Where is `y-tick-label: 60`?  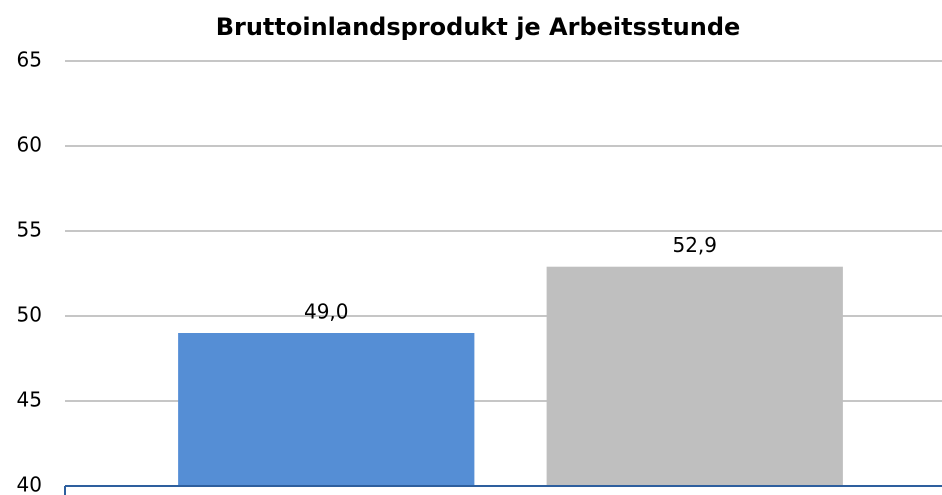 y-tick-label: 60 is located at coordinates (29, 145).